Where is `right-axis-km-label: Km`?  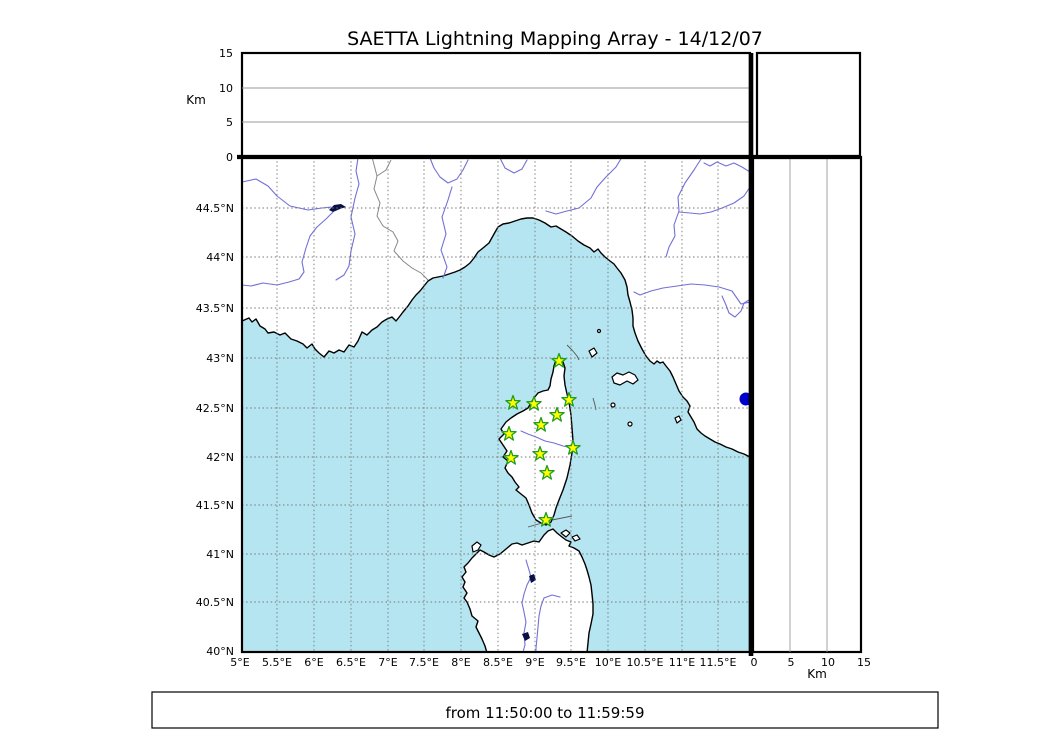 right-axis-km-label: Km is located at coordinates (817, 674).